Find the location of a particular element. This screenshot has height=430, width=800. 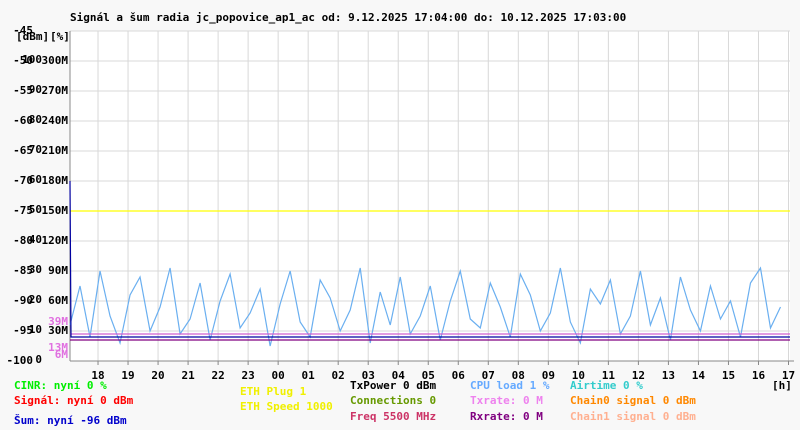

x-tick-label: 18 is located at coordinates (97, 375).